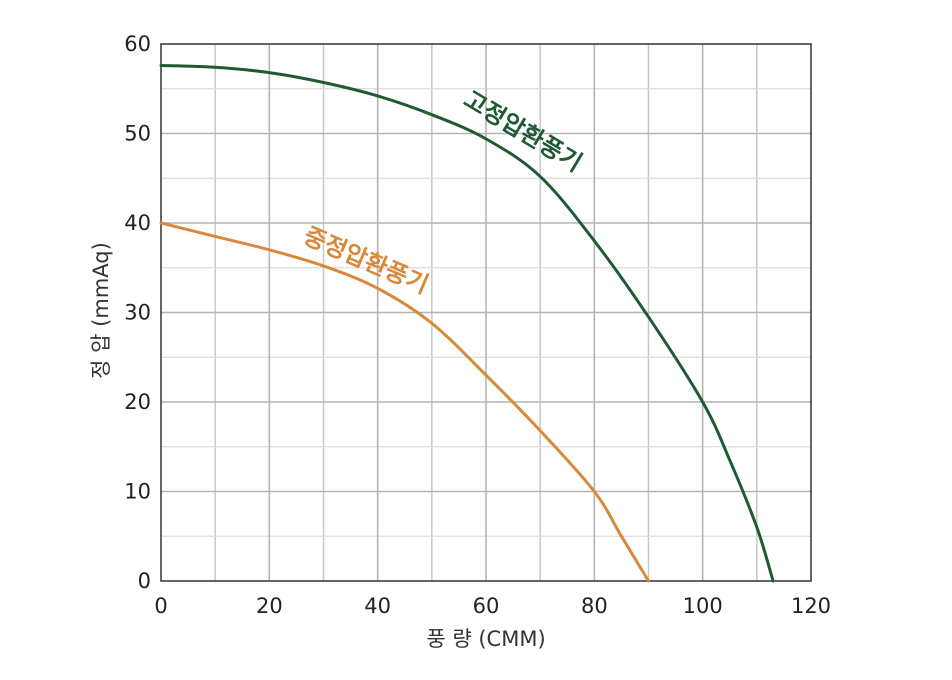  I want to click on y-tick-label: 40, so click(137, 223).